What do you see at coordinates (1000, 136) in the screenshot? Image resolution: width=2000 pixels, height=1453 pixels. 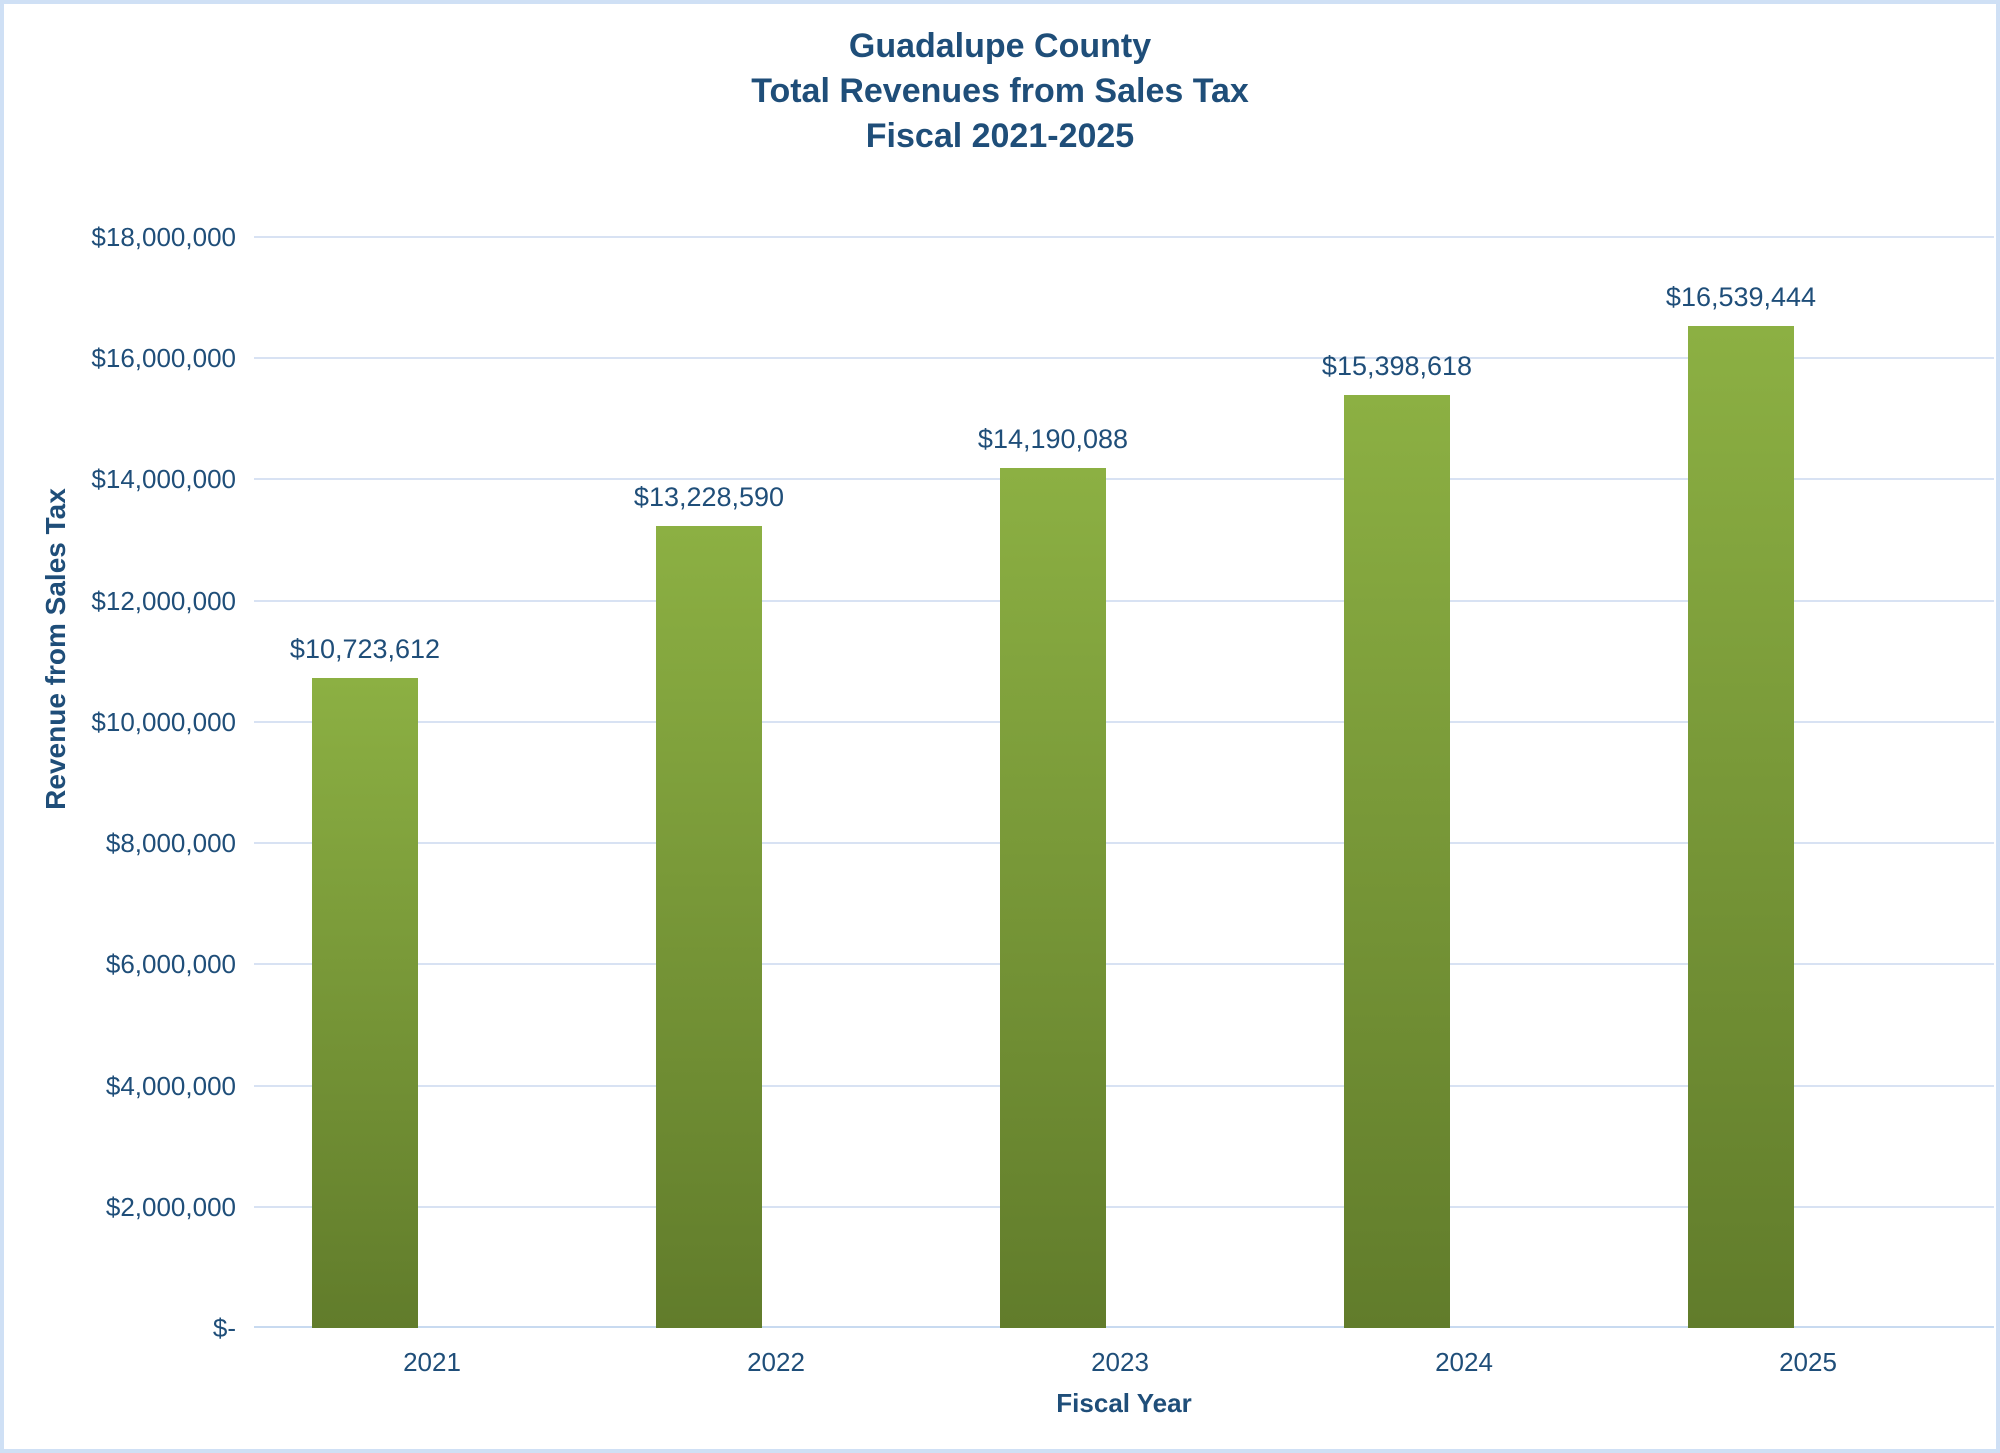 I see `chart-title-line-3: Fiscal 2021-2025` at bounding box center [1000, 136].